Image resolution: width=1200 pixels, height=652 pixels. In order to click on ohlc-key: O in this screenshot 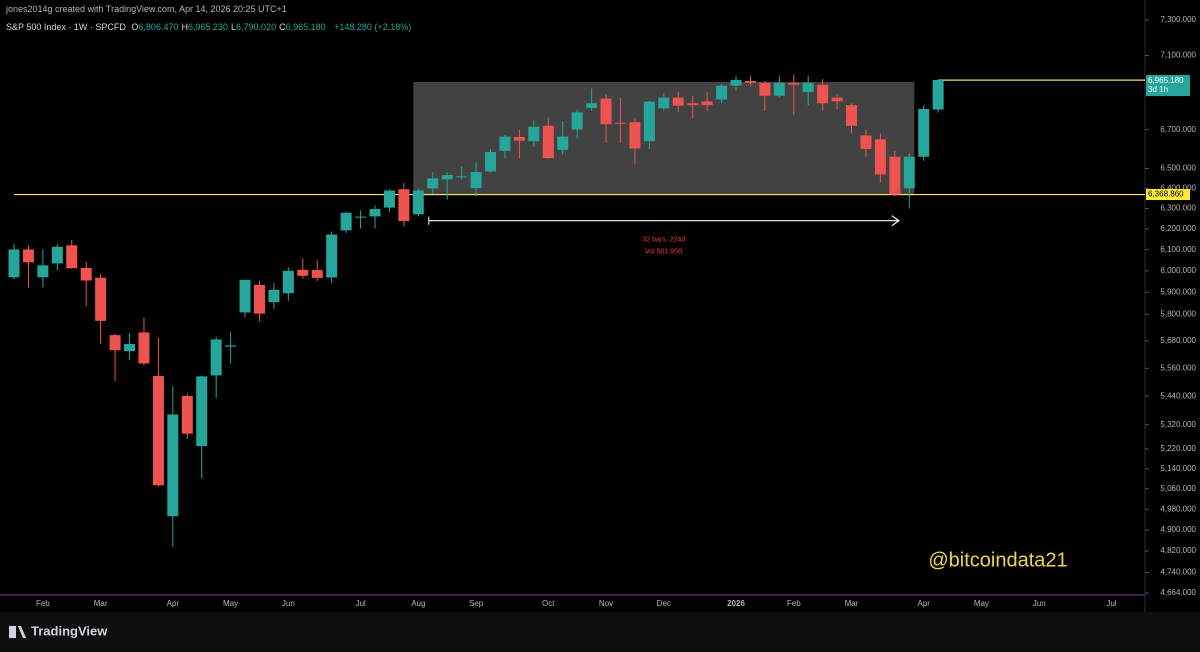, I will do `click(135, 27)`.